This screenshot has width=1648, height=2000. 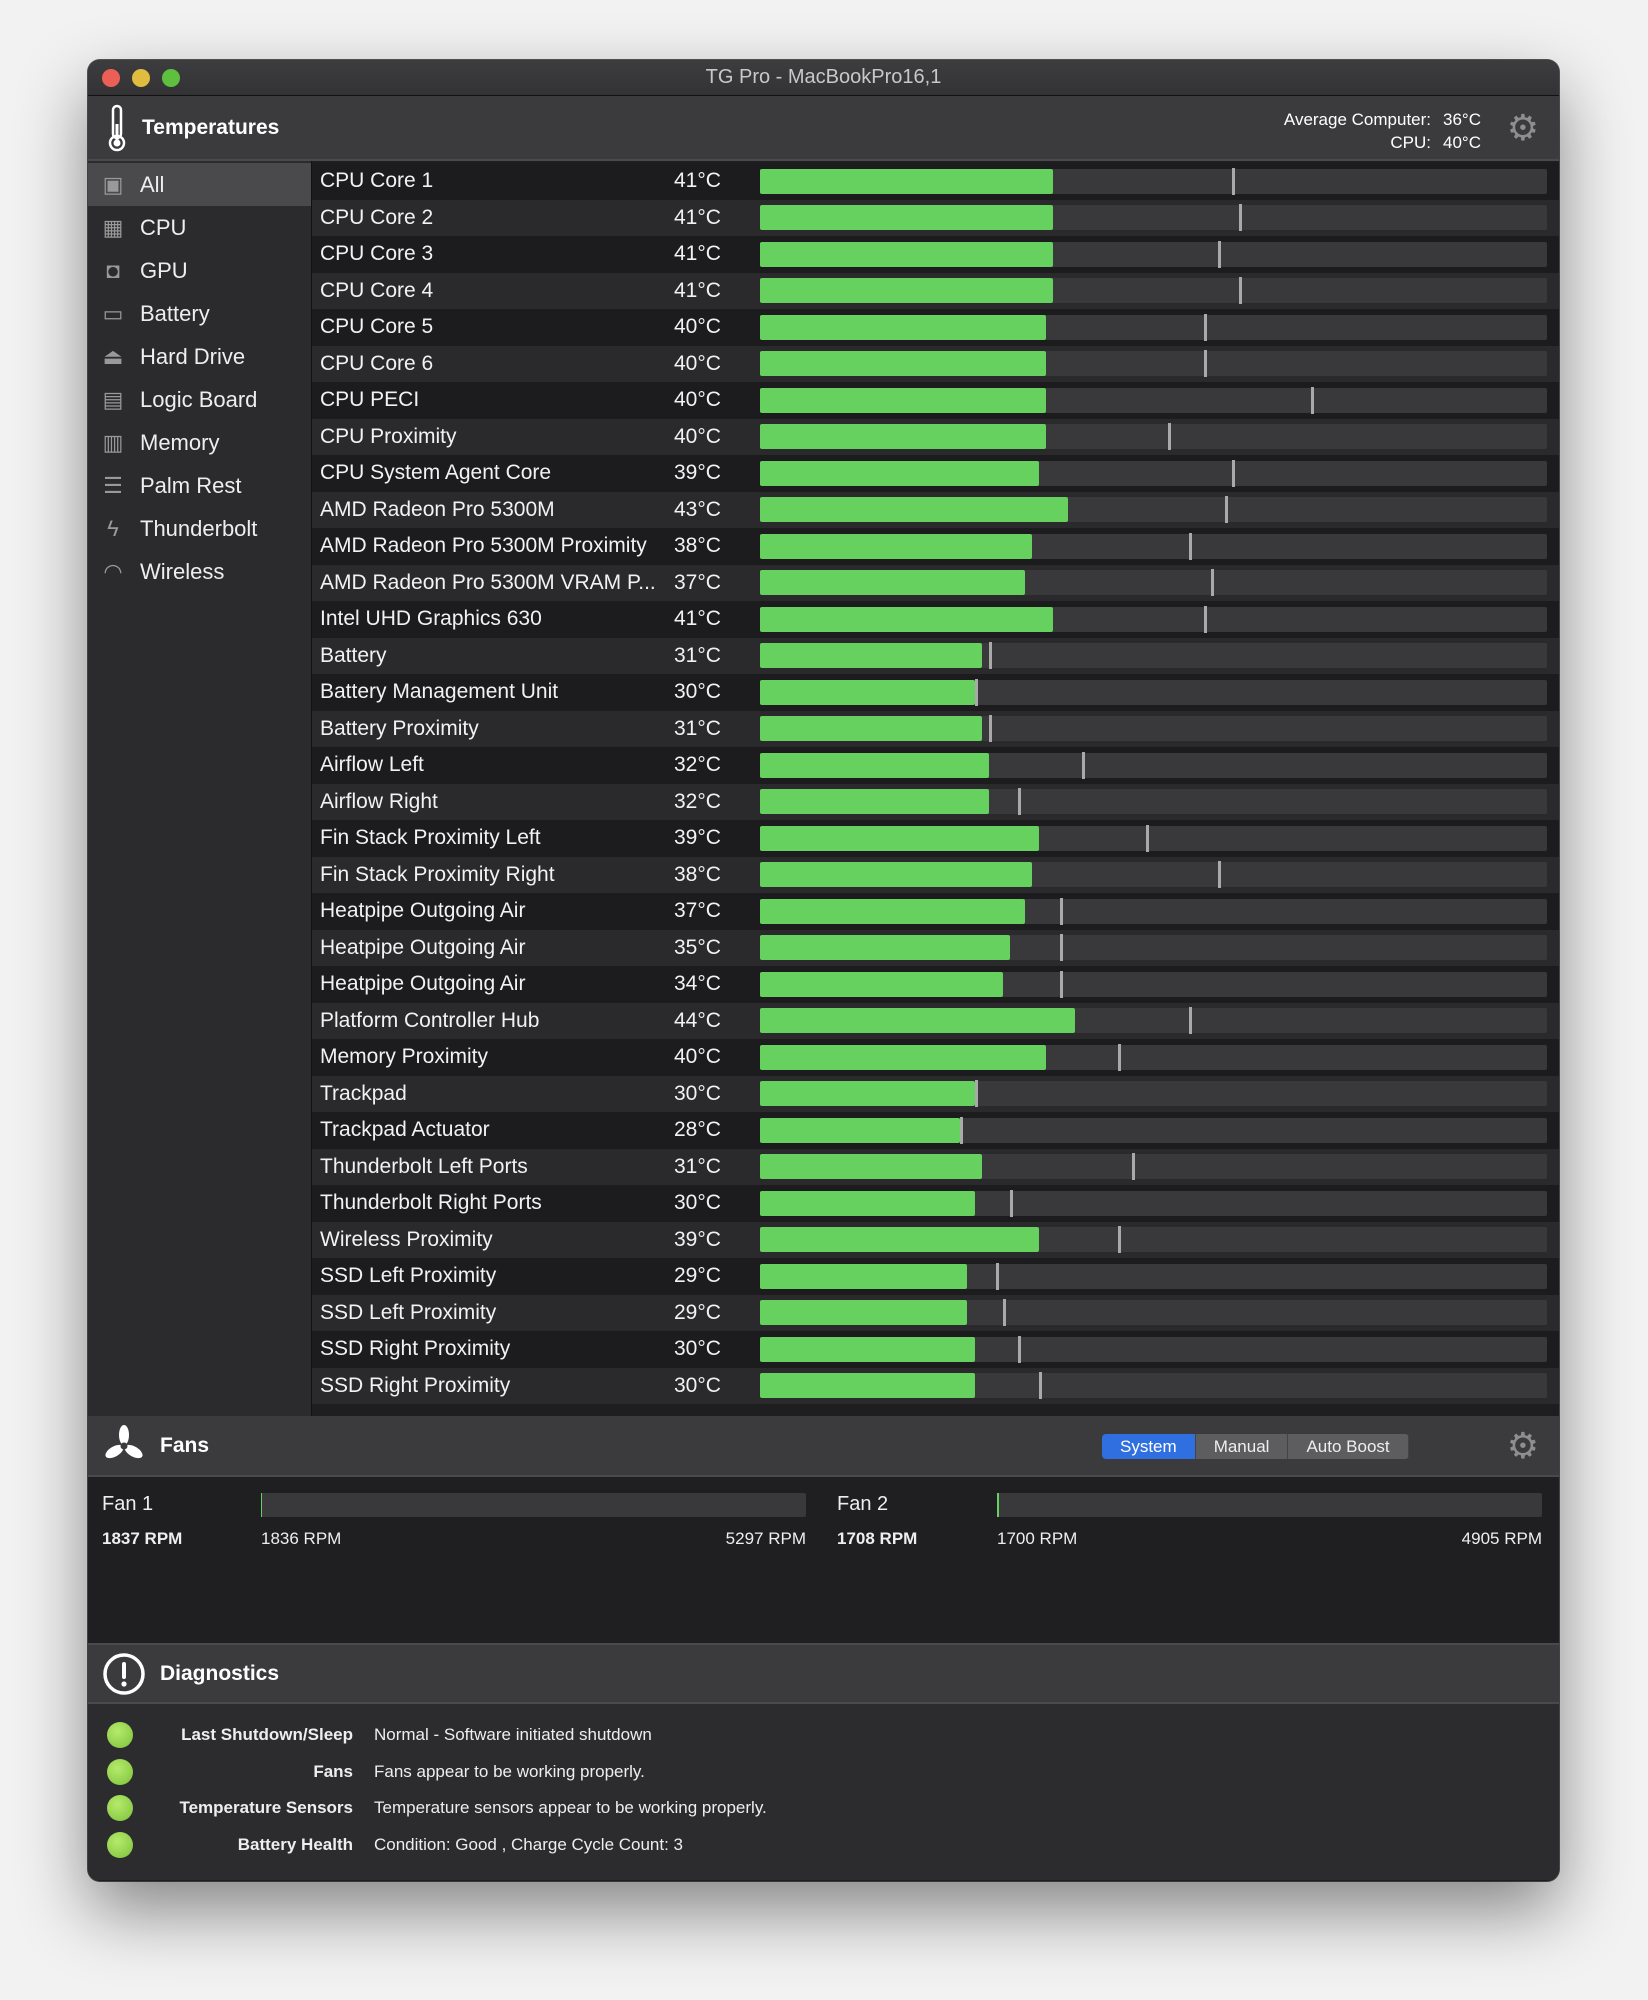 I want to click on sensor-name: Platform Controller Hub, so click(x=430, y=1020).